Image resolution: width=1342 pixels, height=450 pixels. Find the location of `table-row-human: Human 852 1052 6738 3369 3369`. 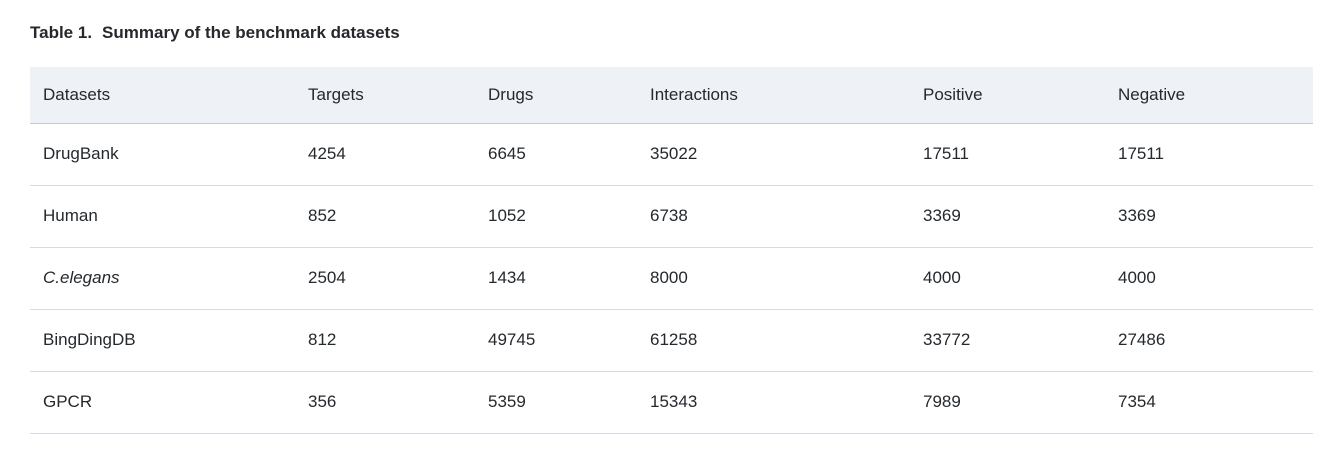

table-row-human: Human 852 1052 6738 3369 3369 is located at coordinates (671, 216).